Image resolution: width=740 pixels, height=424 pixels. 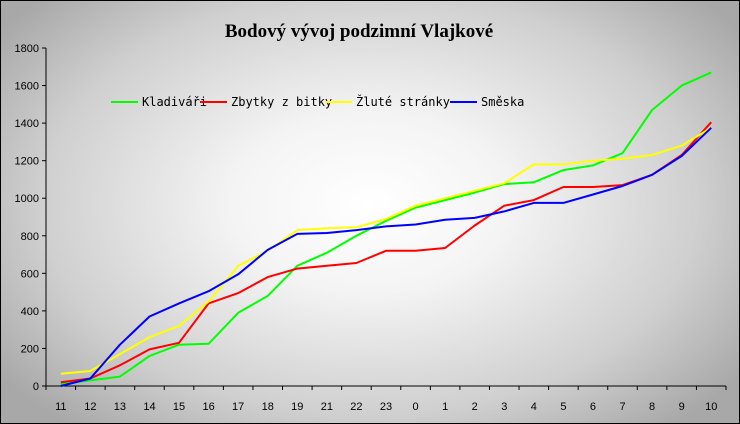 What do you see at coordinates (297, 407) in the screenshot?
I see `x-tick-label: 19` at bounding box center [297, 407].